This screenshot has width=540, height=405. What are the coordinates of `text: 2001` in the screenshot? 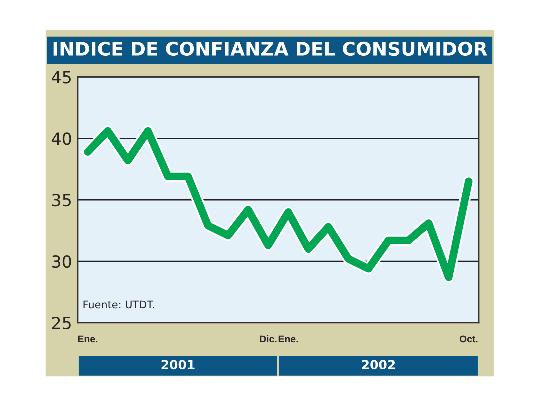 It's located at (178, 365).